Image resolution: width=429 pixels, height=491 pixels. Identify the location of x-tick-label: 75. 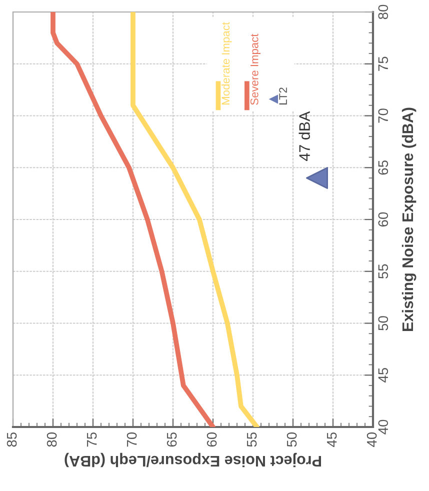
(92, 439).